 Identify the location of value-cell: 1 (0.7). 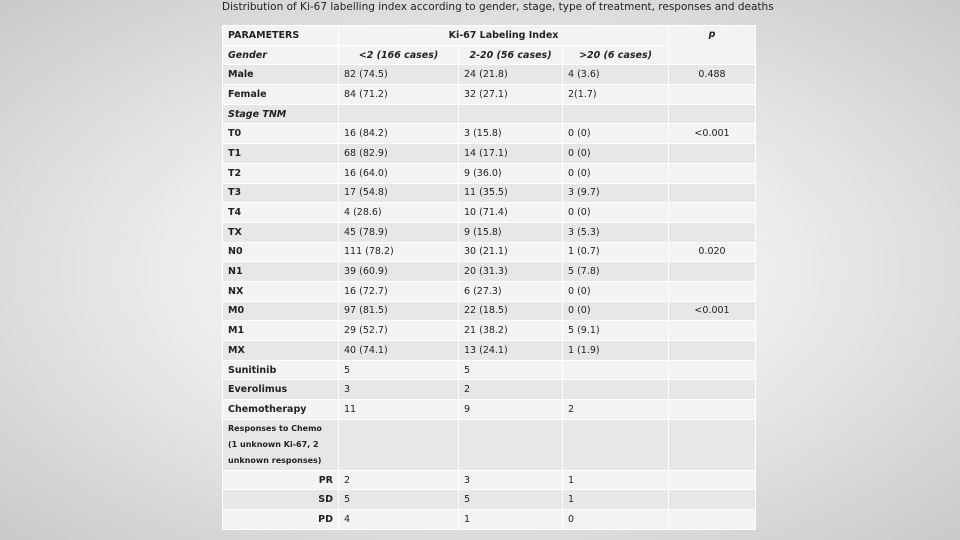
(615, 252).